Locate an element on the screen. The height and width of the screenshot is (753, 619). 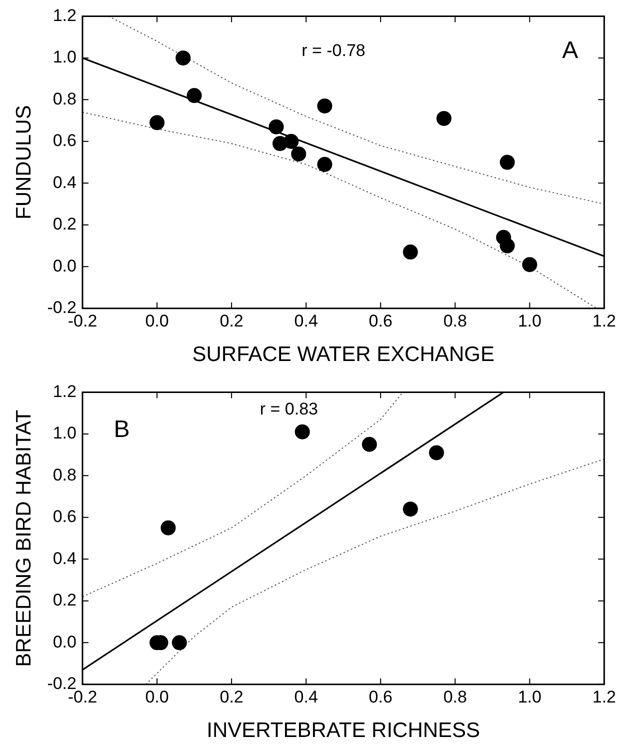
annotation: A is located at coordinates (570, 50).